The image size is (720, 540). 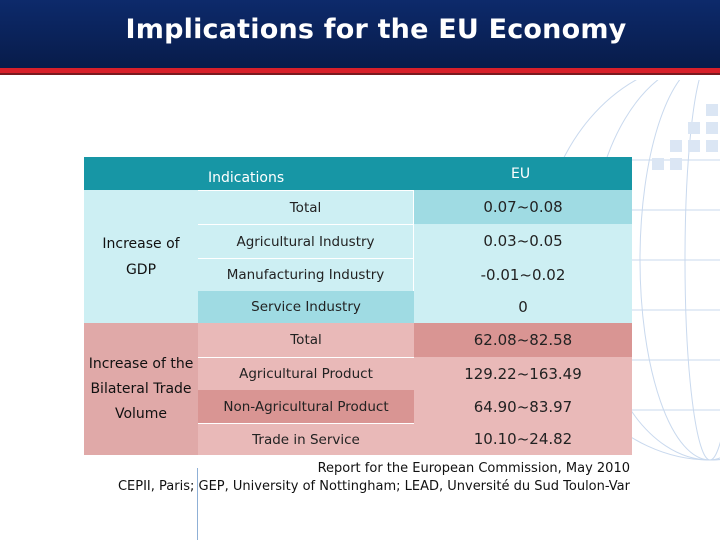 I want to click on divider-line, so click(x=197, y=504).